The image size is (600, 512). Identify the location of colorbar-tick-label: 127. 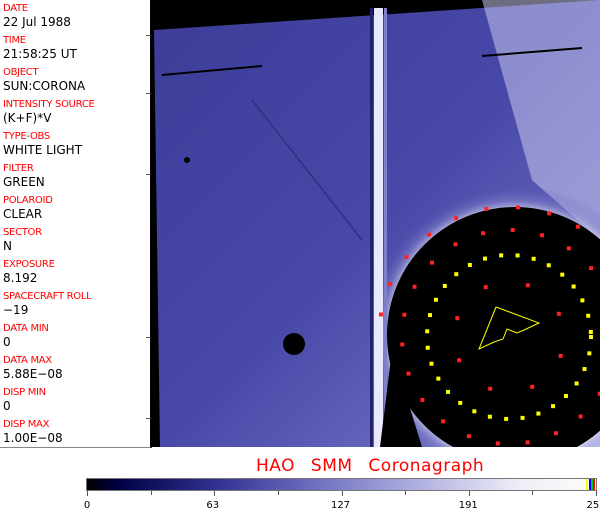
(340, 505).